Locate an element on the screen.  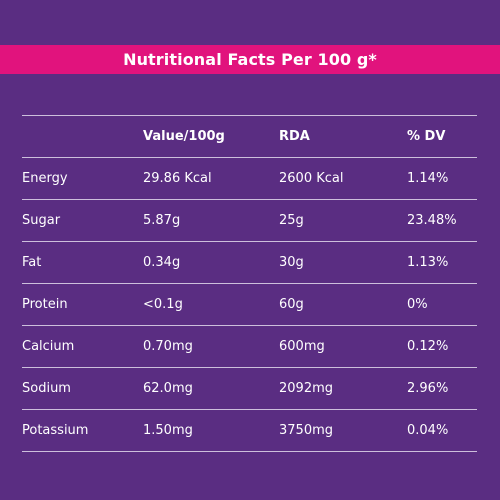
nutrient-rda: 25g is located at coordinates (343, 220).